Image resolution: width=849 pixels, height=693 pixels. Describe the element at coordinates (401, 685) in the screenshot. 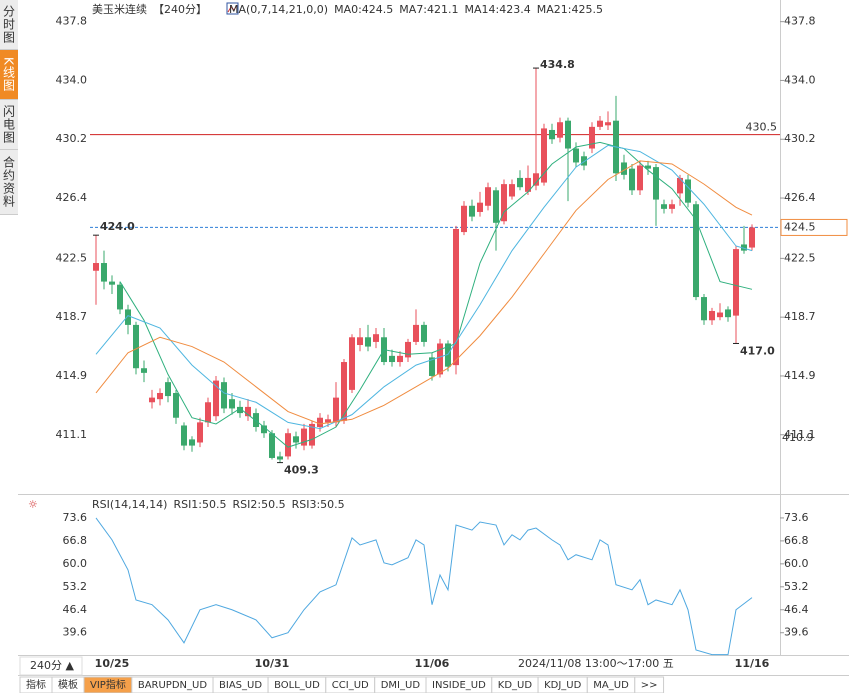

I see `toolbar-tab-label: DMI_UD` at that location.